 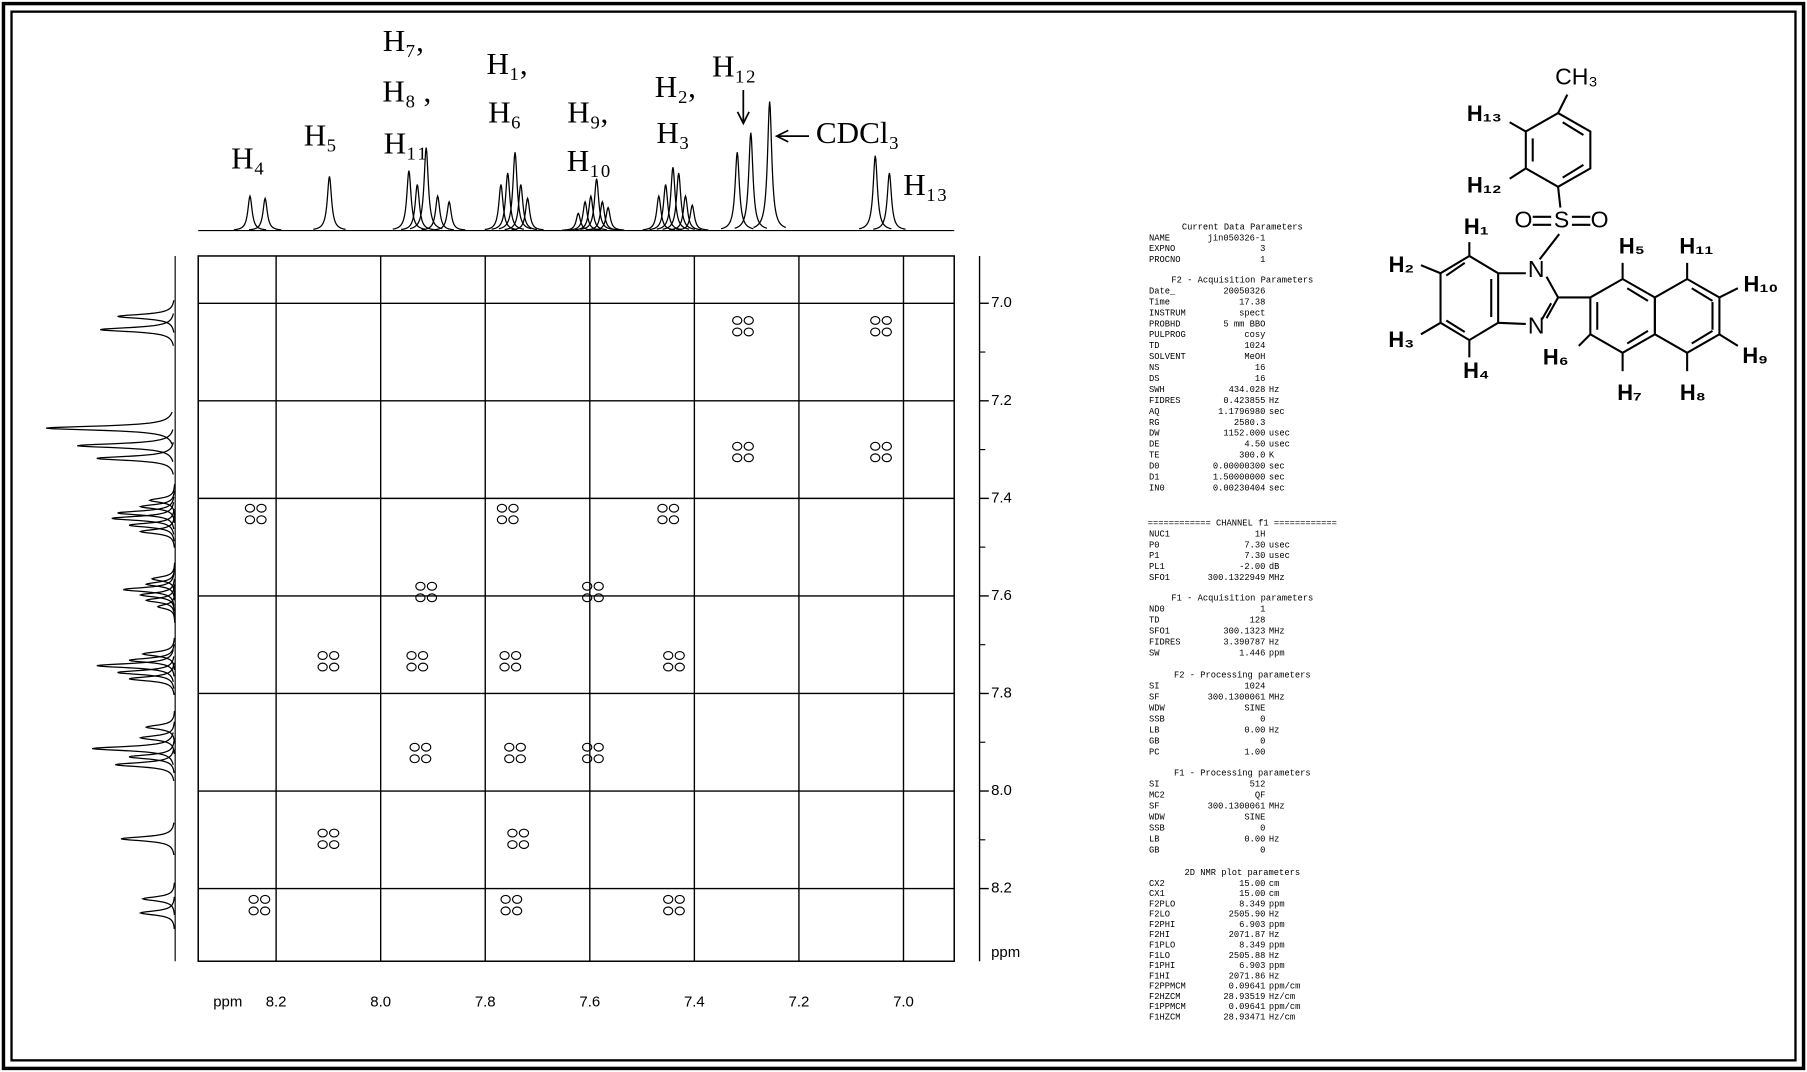 What do you see at coordinates (1159, 631) in the screenshot?
I see `param-key: SFO1` at bounding box center [1159, 631].